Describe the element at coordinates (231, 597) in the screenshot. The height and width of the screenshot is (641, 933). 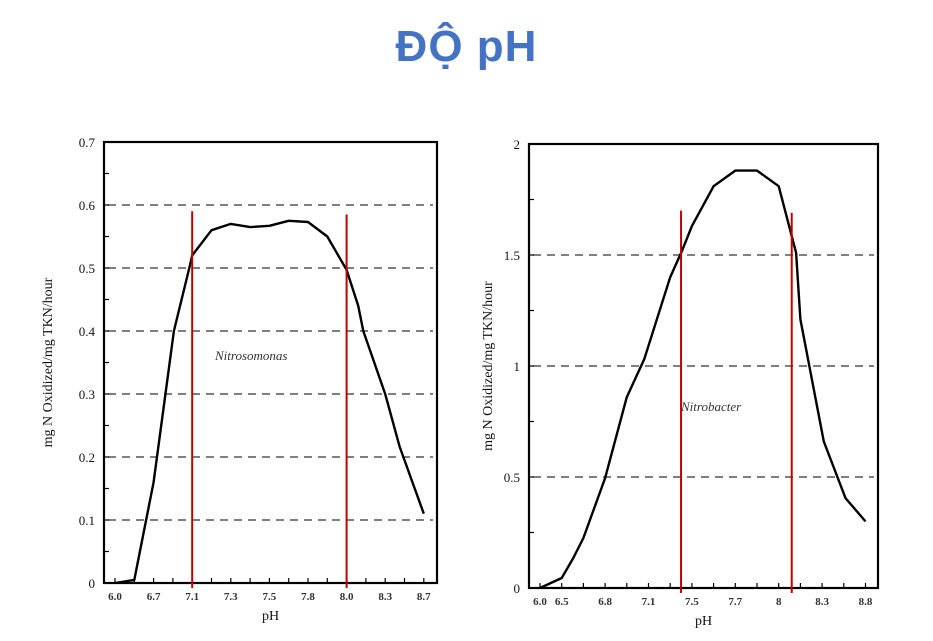
I see `x-tick-label: 7.3` at that location.